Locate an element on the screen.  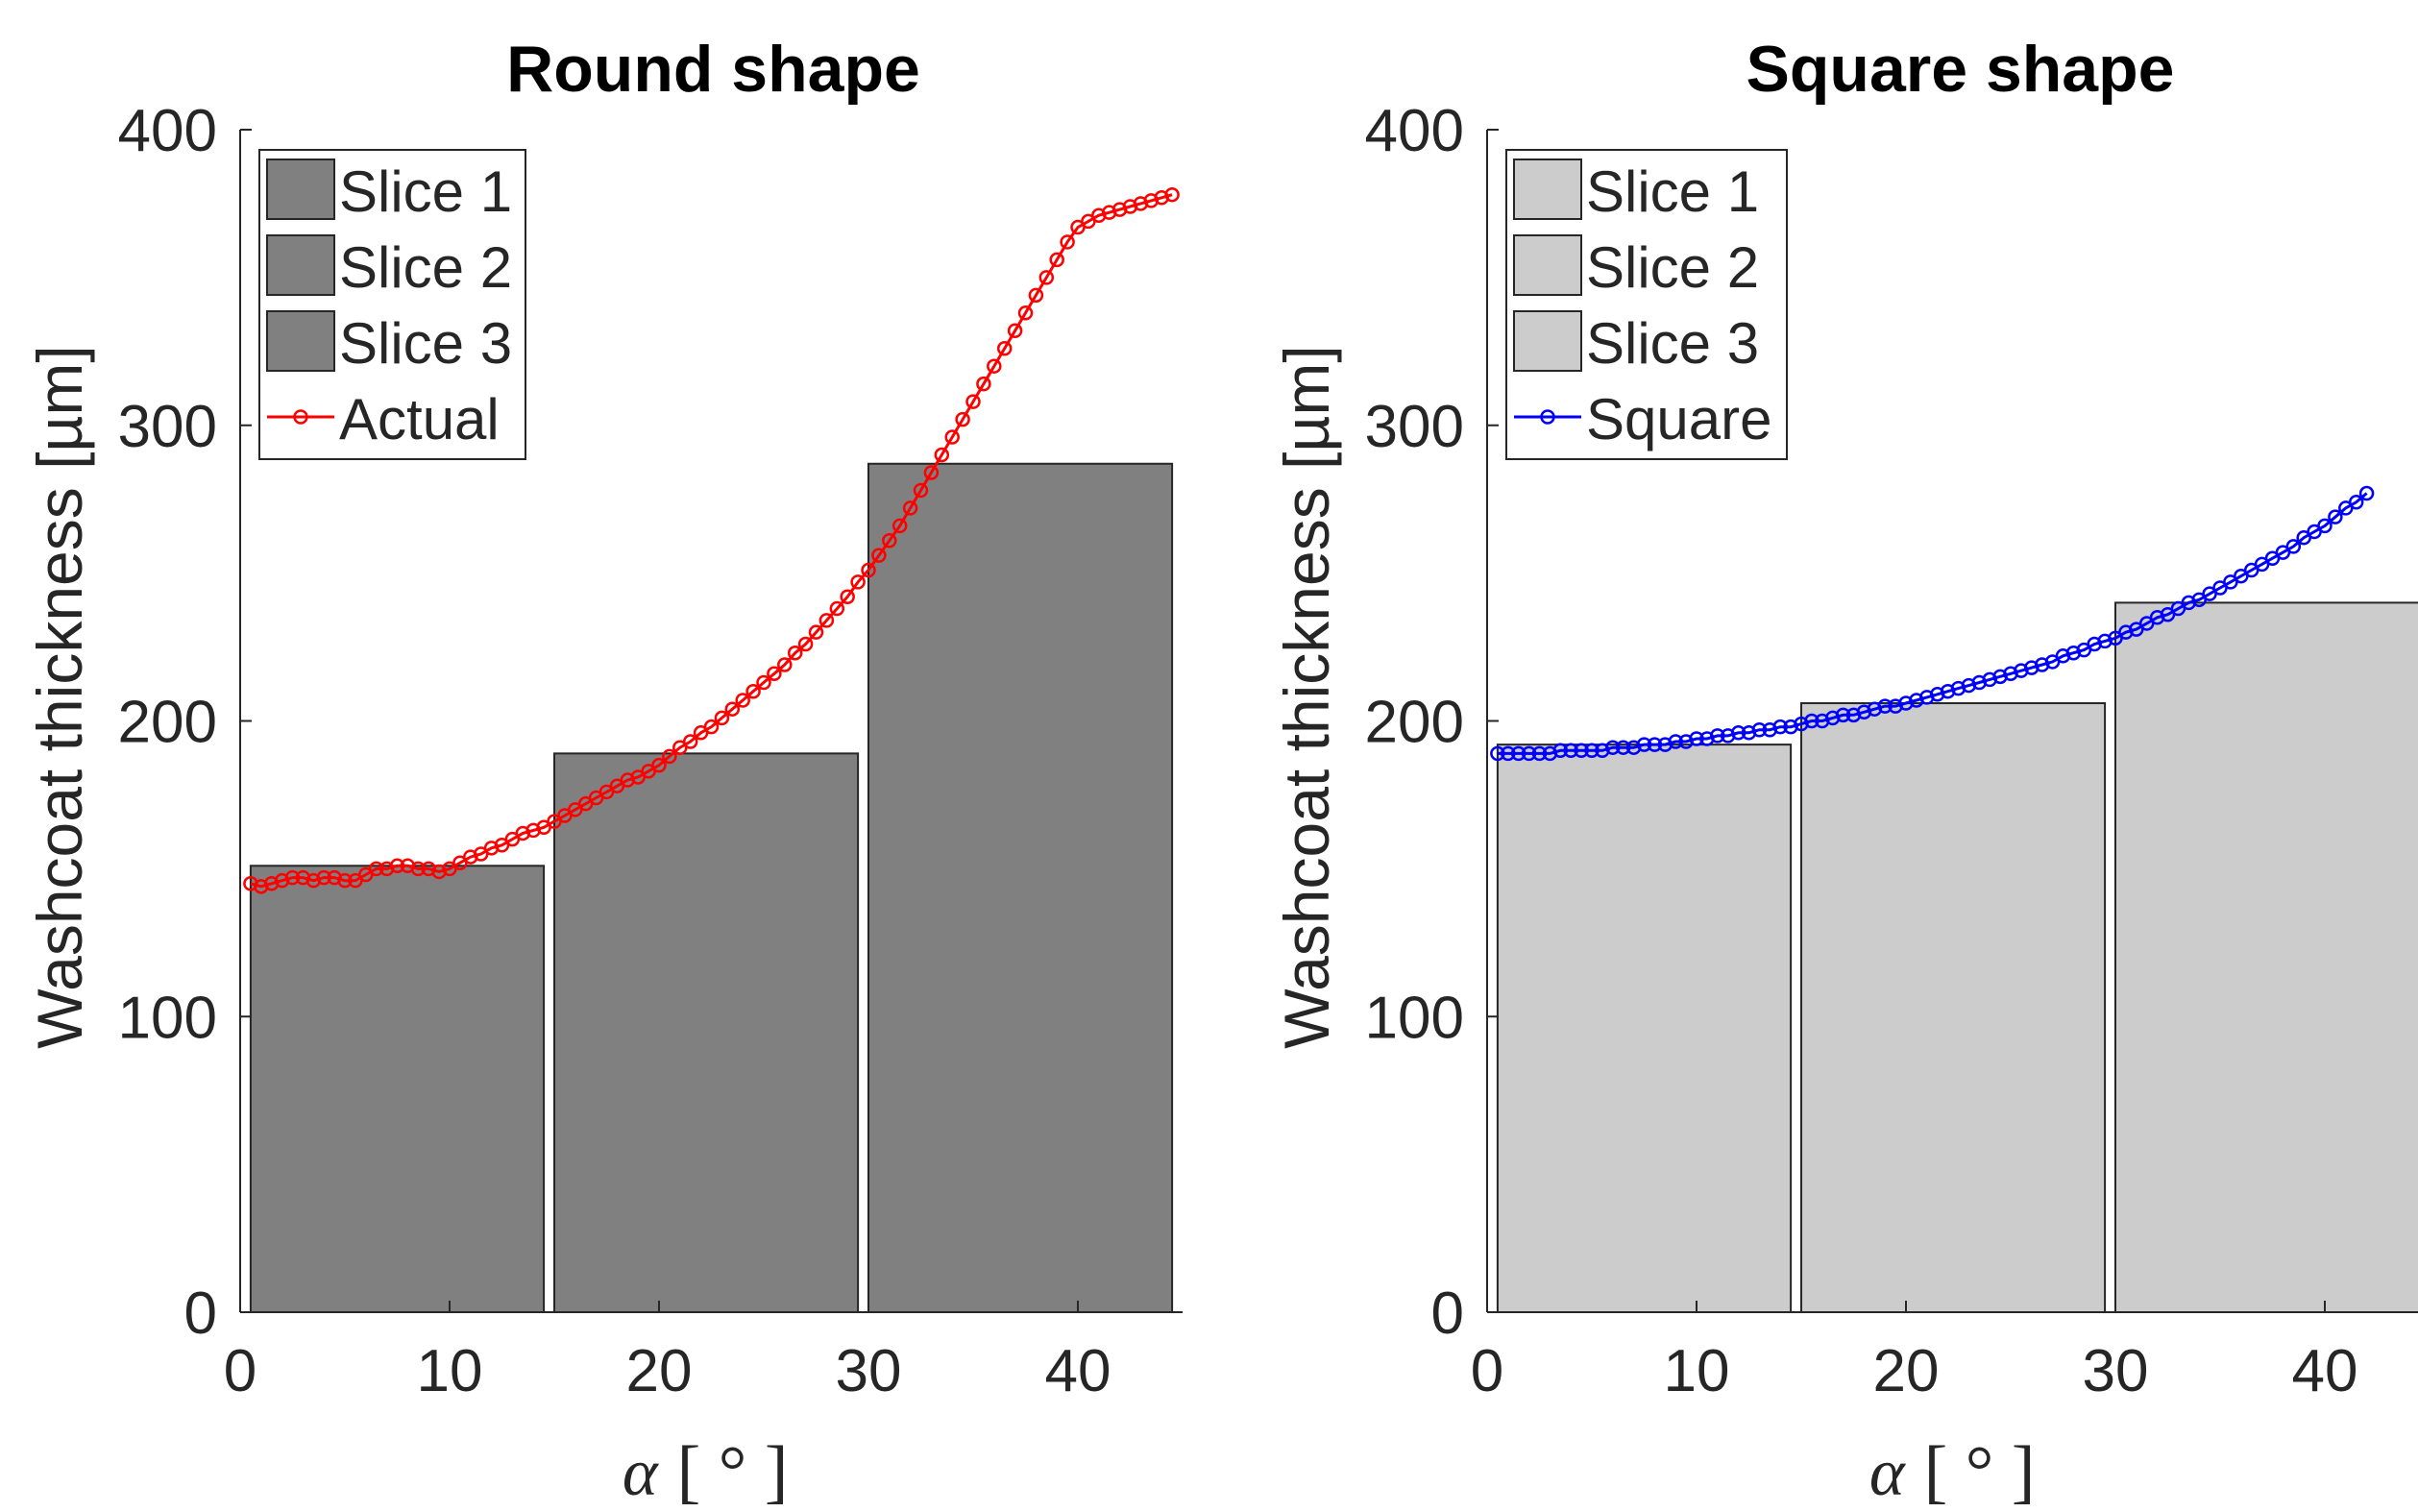
chart-title: Square shape is located at coordinates (1960, 69).